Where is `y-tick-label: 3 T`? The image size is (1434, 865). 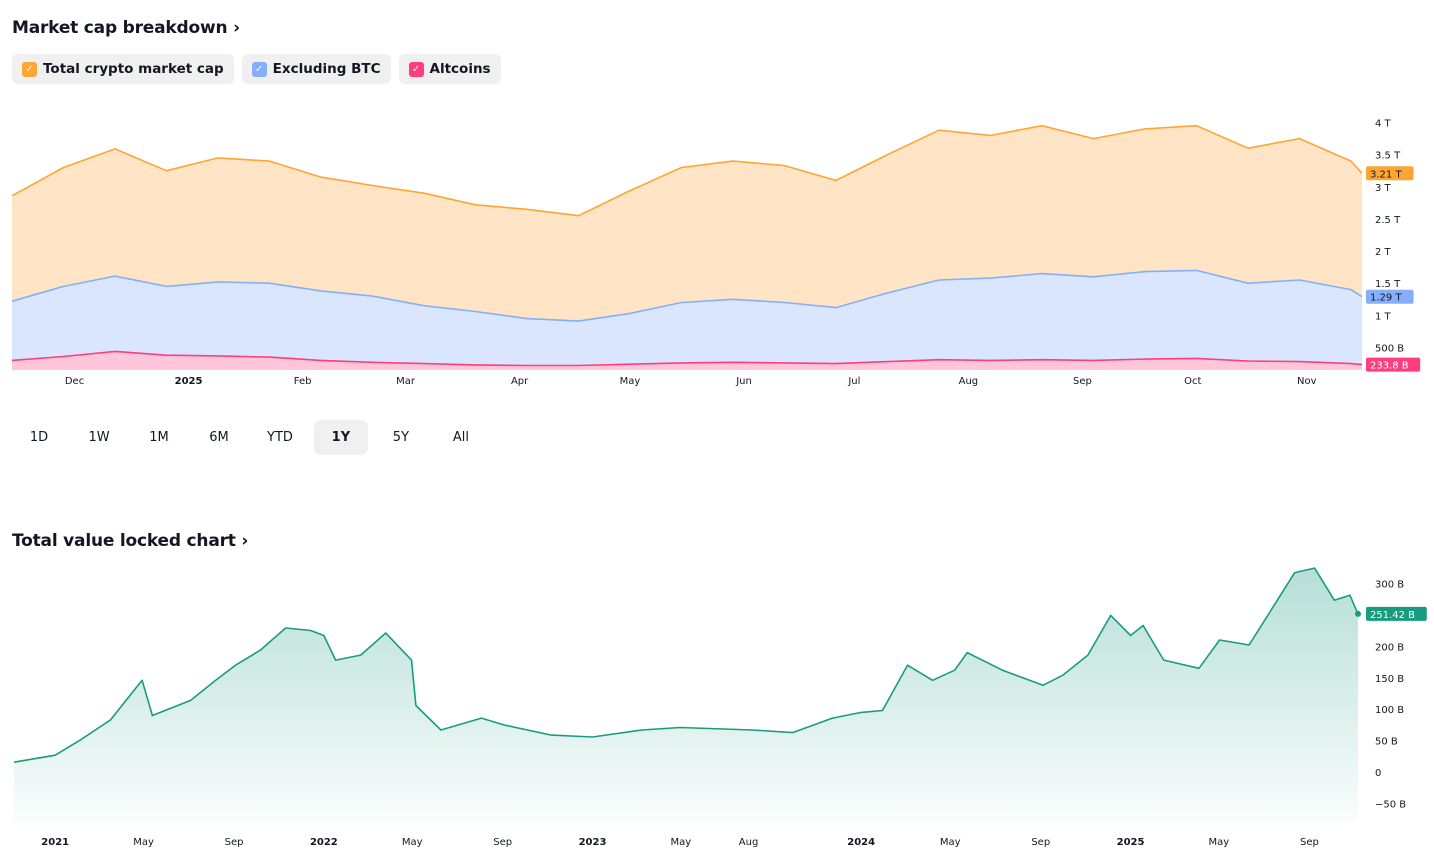
y-tick-label: 3 T is located at coordinates (1383, 188).